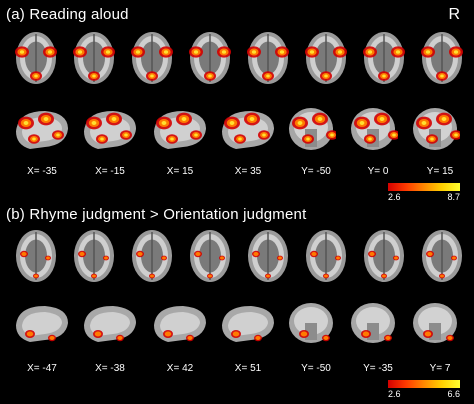 This screenshot has width=474, height=404. I want to click on coordinate-label: X= -15, so click(110, 171).